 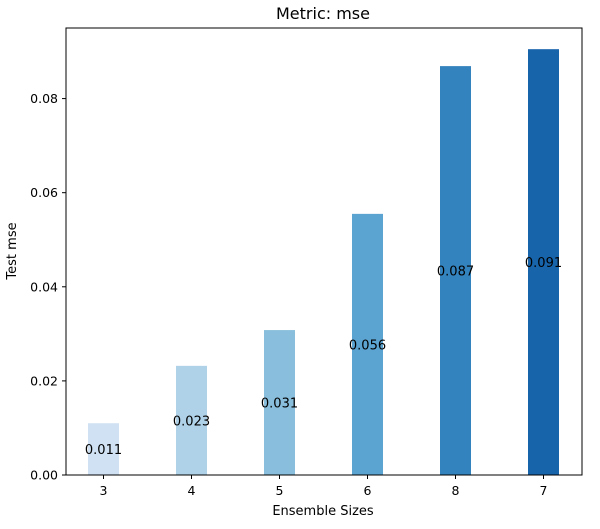 What do you see at coordinates (280, 490) in the screenshot?
I see `x-tick-label-5: 5` at bounding box center [280, 490].